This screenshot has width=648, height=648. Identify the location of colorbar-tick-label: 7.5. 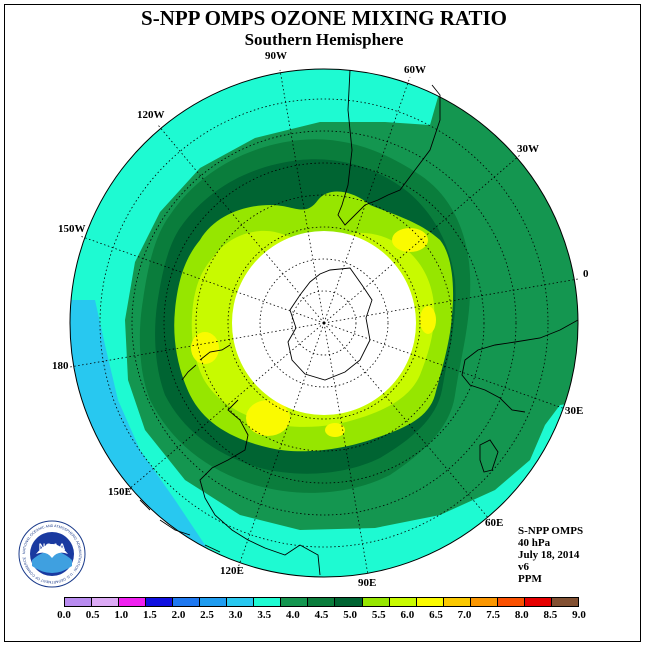
(493, 615).